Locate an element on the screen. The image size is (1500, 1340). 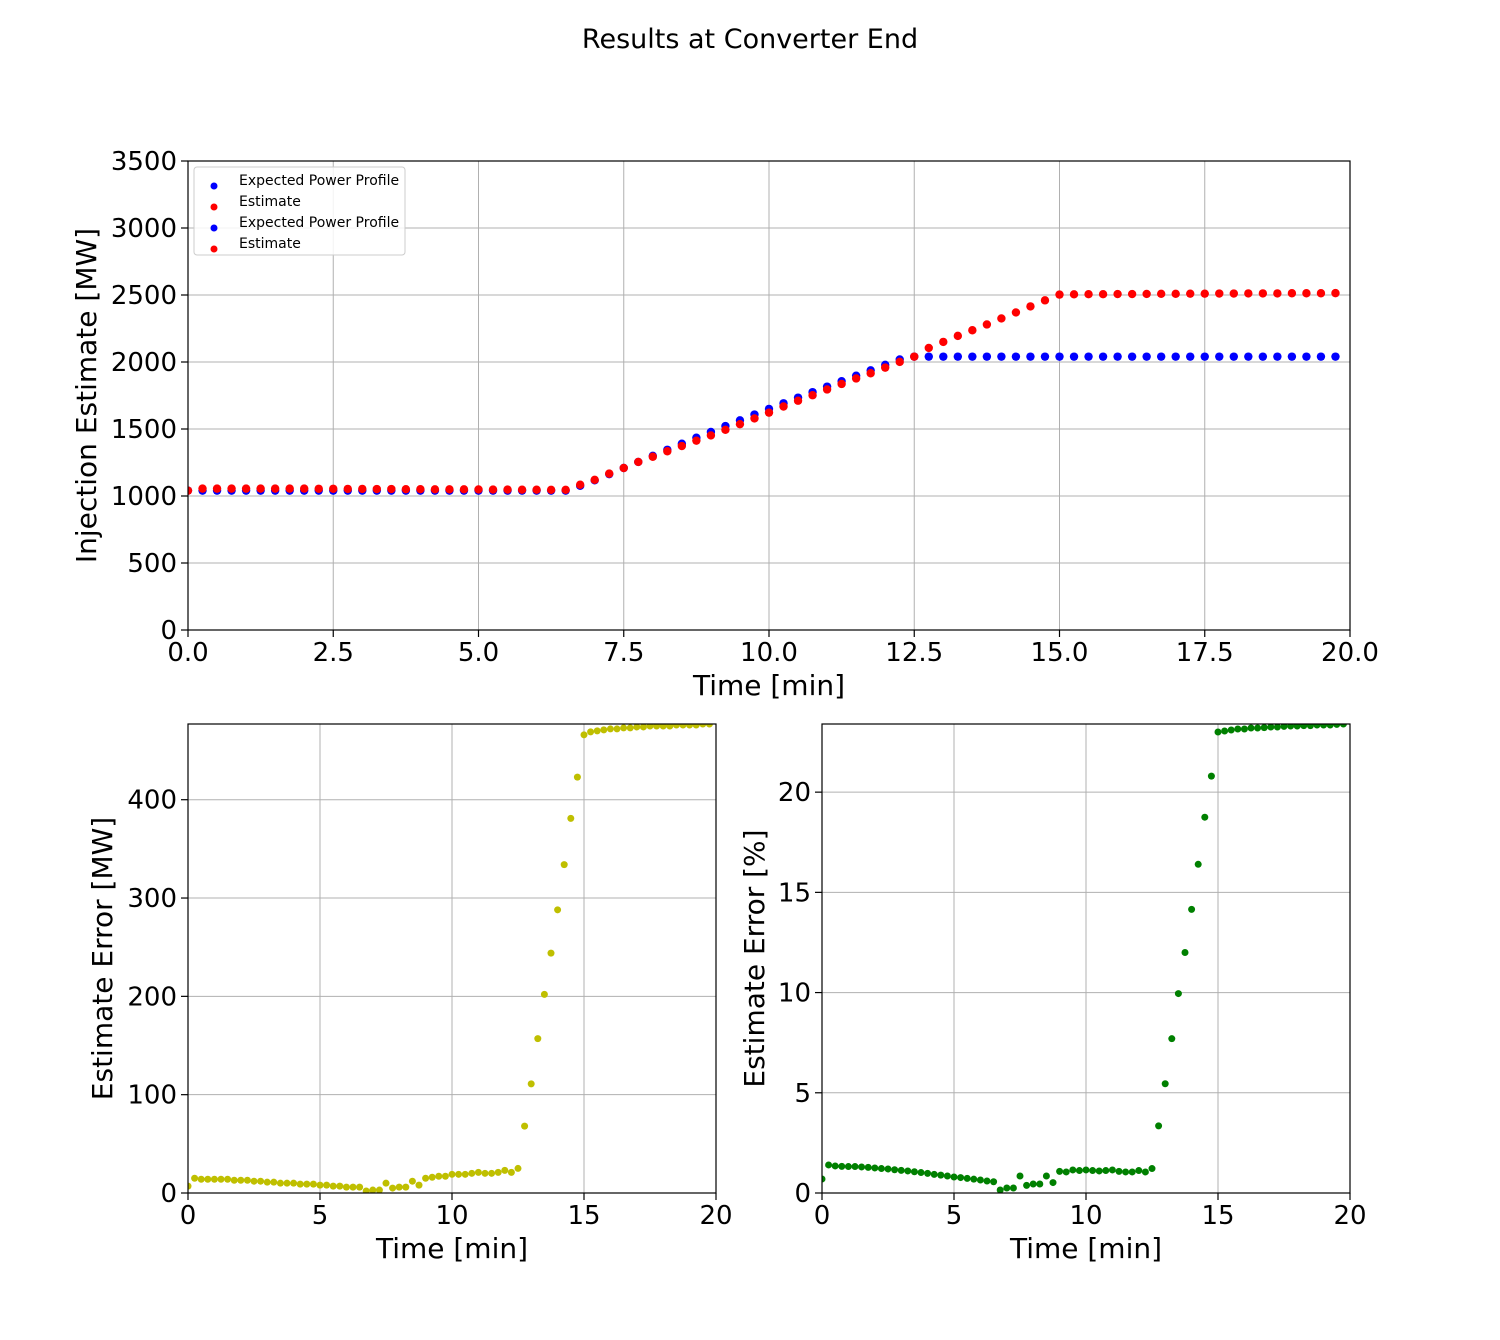
legend-marker is located at coordinates (214, 228).